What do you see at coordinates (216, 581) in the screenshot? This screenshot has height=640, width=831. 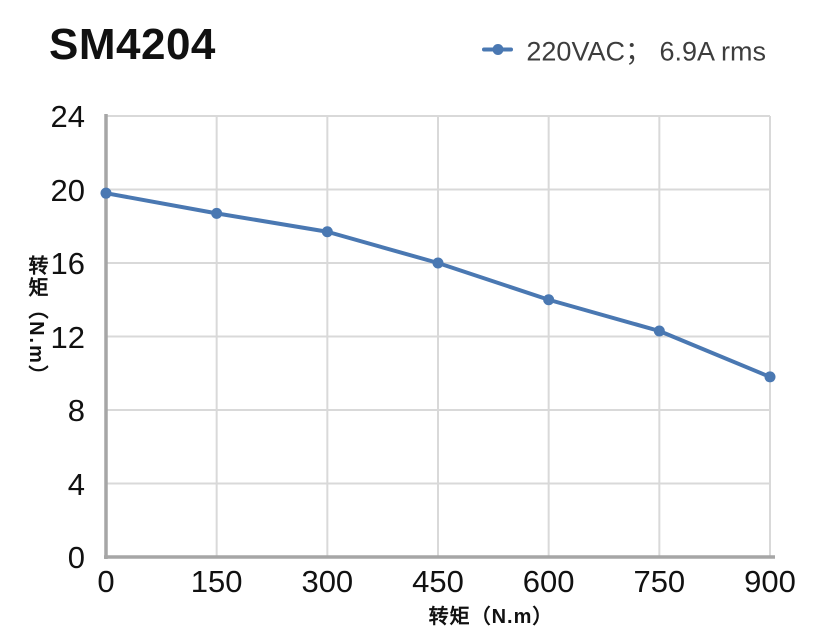 I see `x-axis-tick-label: 150` at bounding box center [216, 581].